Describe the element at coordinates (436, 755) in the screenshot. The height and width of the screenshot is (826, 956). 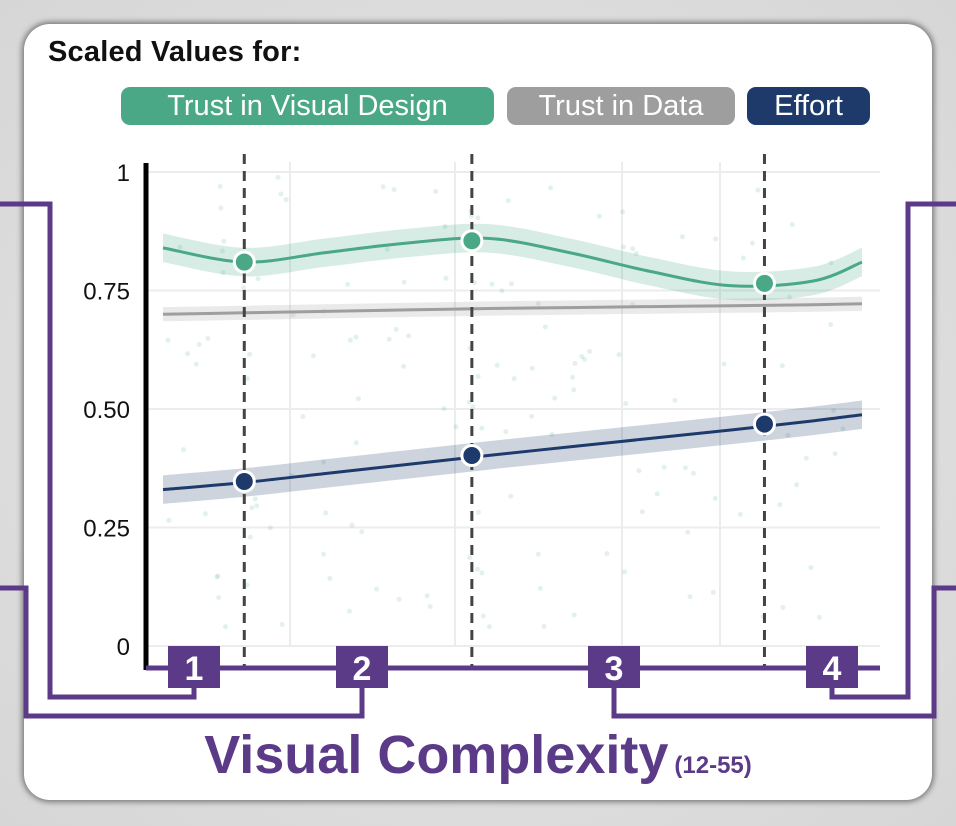
I see `x-axis-title-text: Visual Complexity` at that location.